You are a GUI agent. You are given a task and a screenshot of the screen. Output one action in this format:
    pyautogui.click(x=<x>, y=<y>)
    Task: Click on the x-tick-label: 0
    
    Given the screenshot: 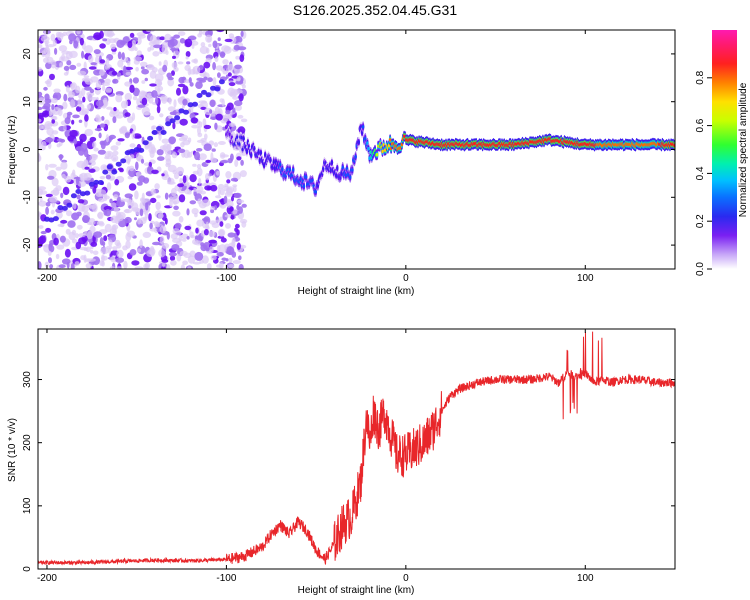 What is the action you would take?
    pyautogui.click(x=406, y=578)
    